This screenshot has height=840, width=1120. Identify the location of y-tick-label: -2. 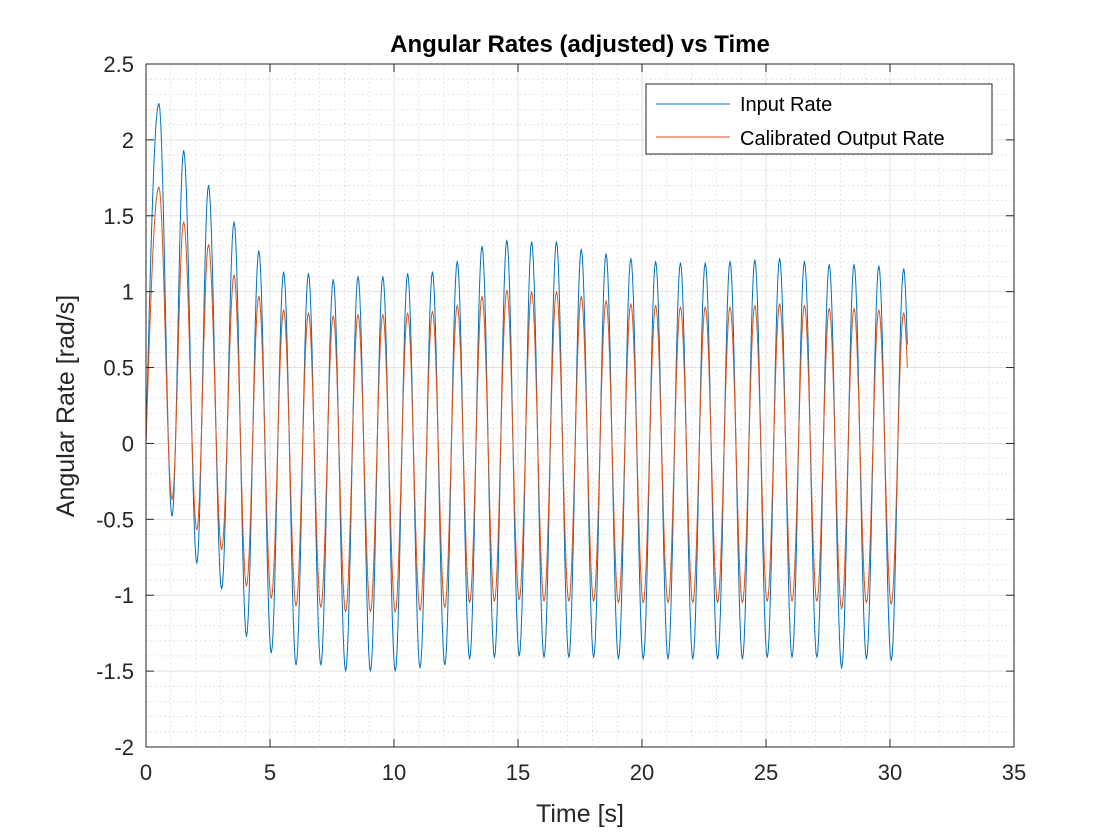
(124, 747).